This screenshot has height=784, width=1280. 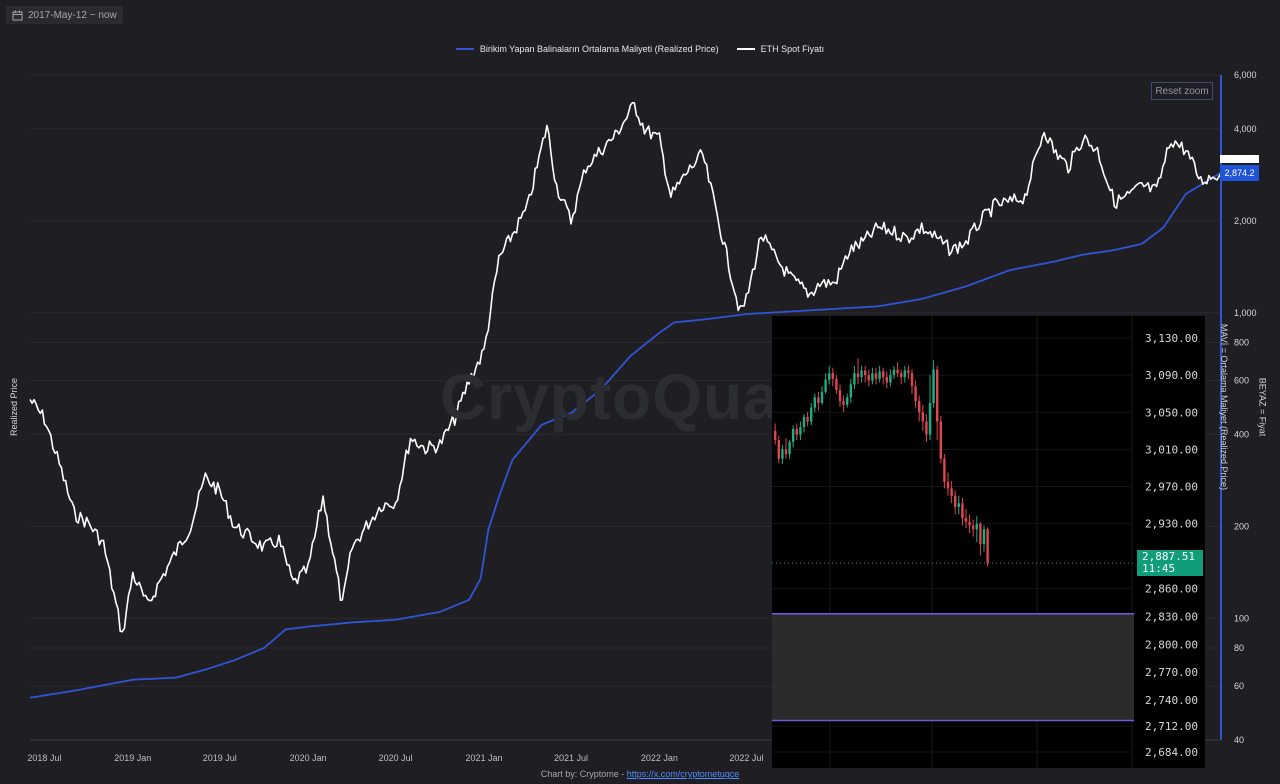 I want to click on y-tick-label: 80, so click(x=1239, y=648).